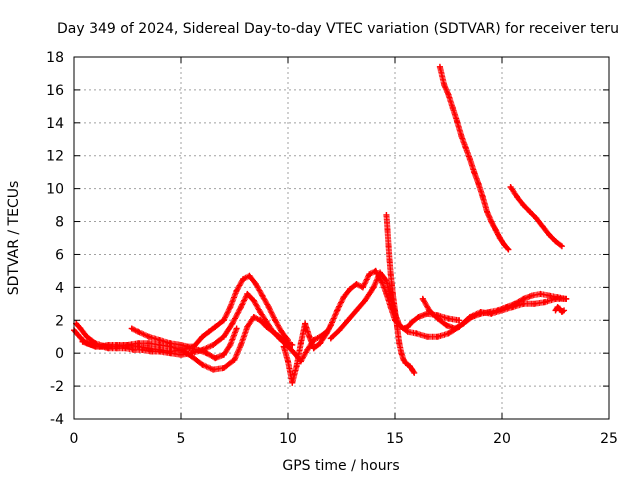 The width and height of the screenshot is (640, 480). I want to click on y-tick-label: 6, so click(59, 255).